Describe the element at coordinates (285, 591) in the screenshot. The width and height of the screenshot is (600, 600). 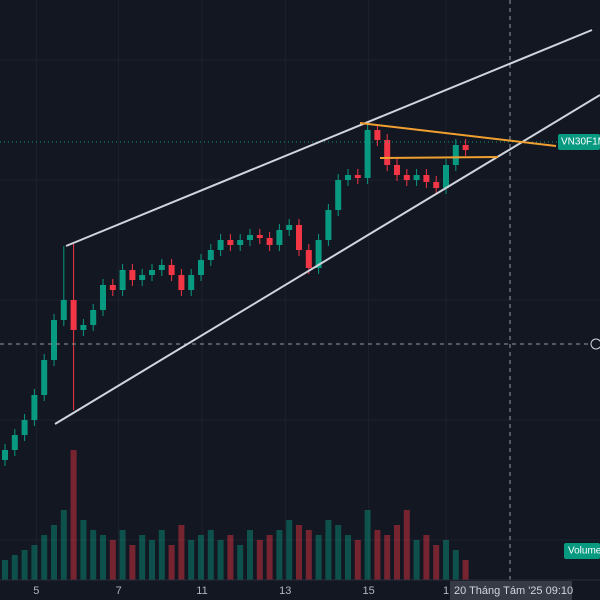
I see `x-tick-label: 13` at that location.